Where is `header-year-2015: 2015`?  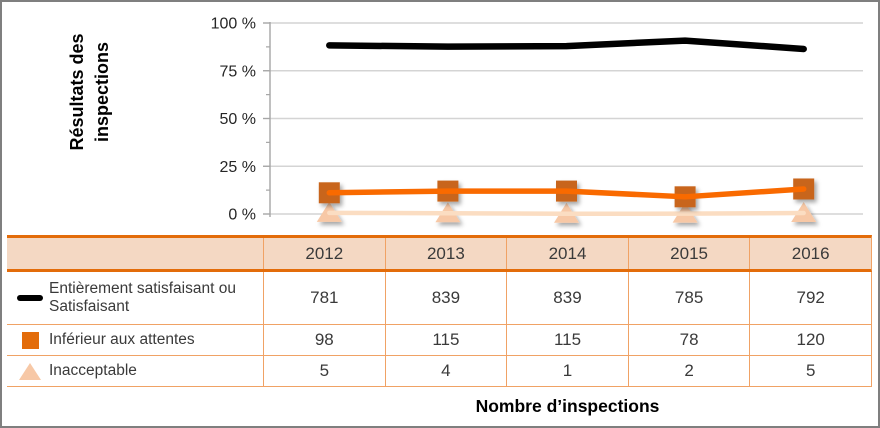
header-year-2015: 2015 is located at coordinates (688, 253).